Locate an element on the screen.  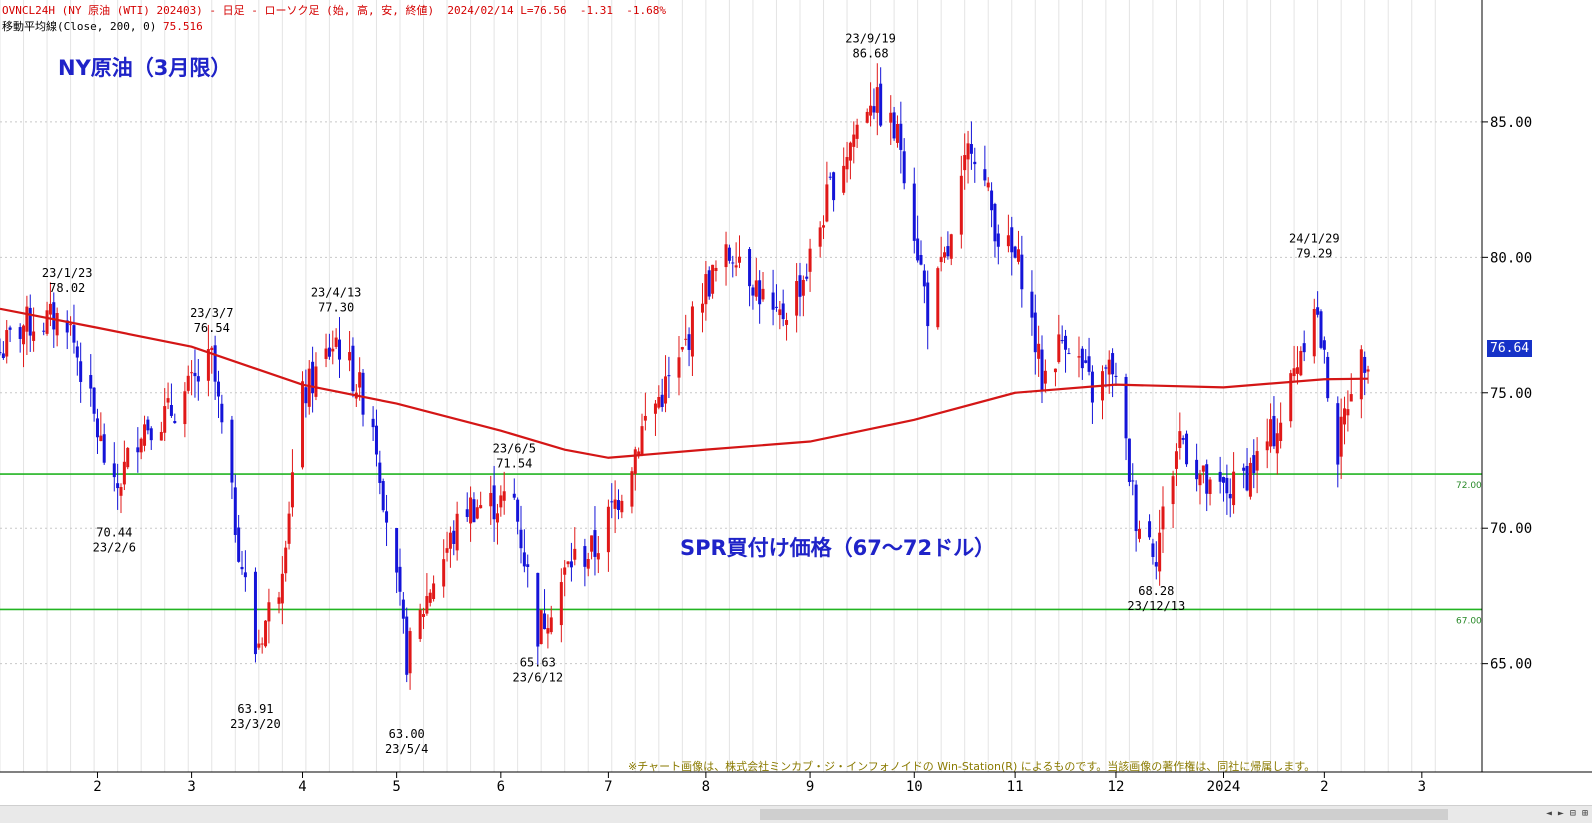
scrollbar-thumb is located at coordinates (1104, 814).